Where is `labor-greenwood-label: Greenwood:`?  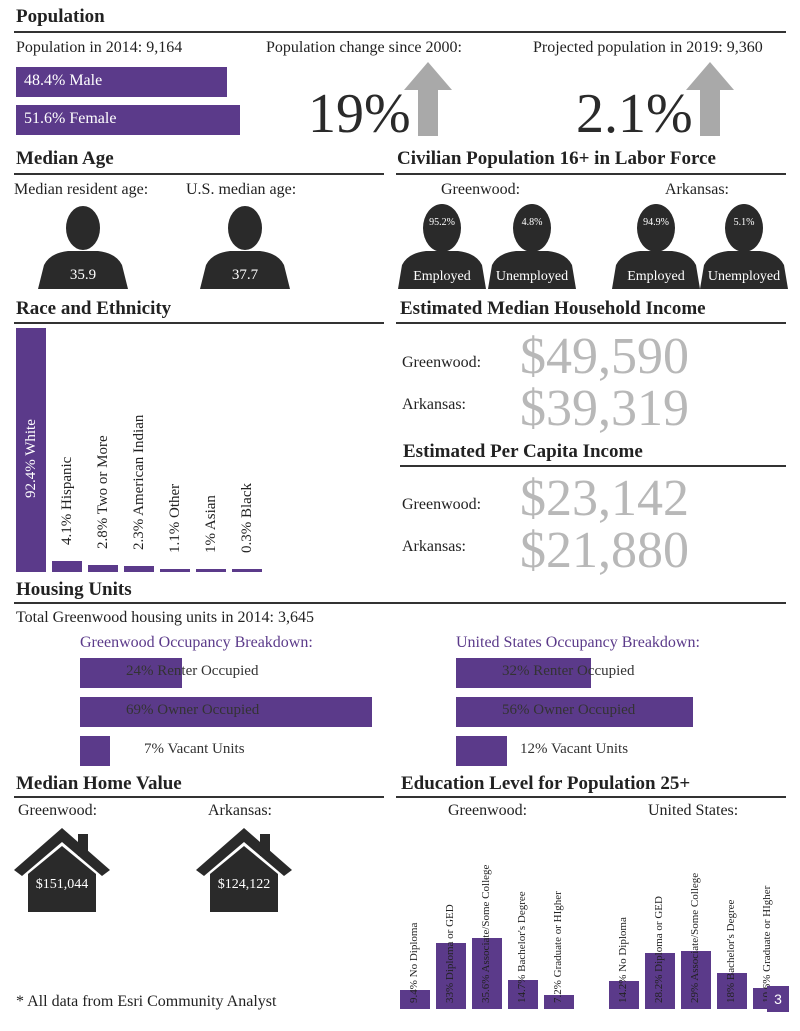 labor-greenwood-label: Greenwood: is located at coordinates (481, 189).